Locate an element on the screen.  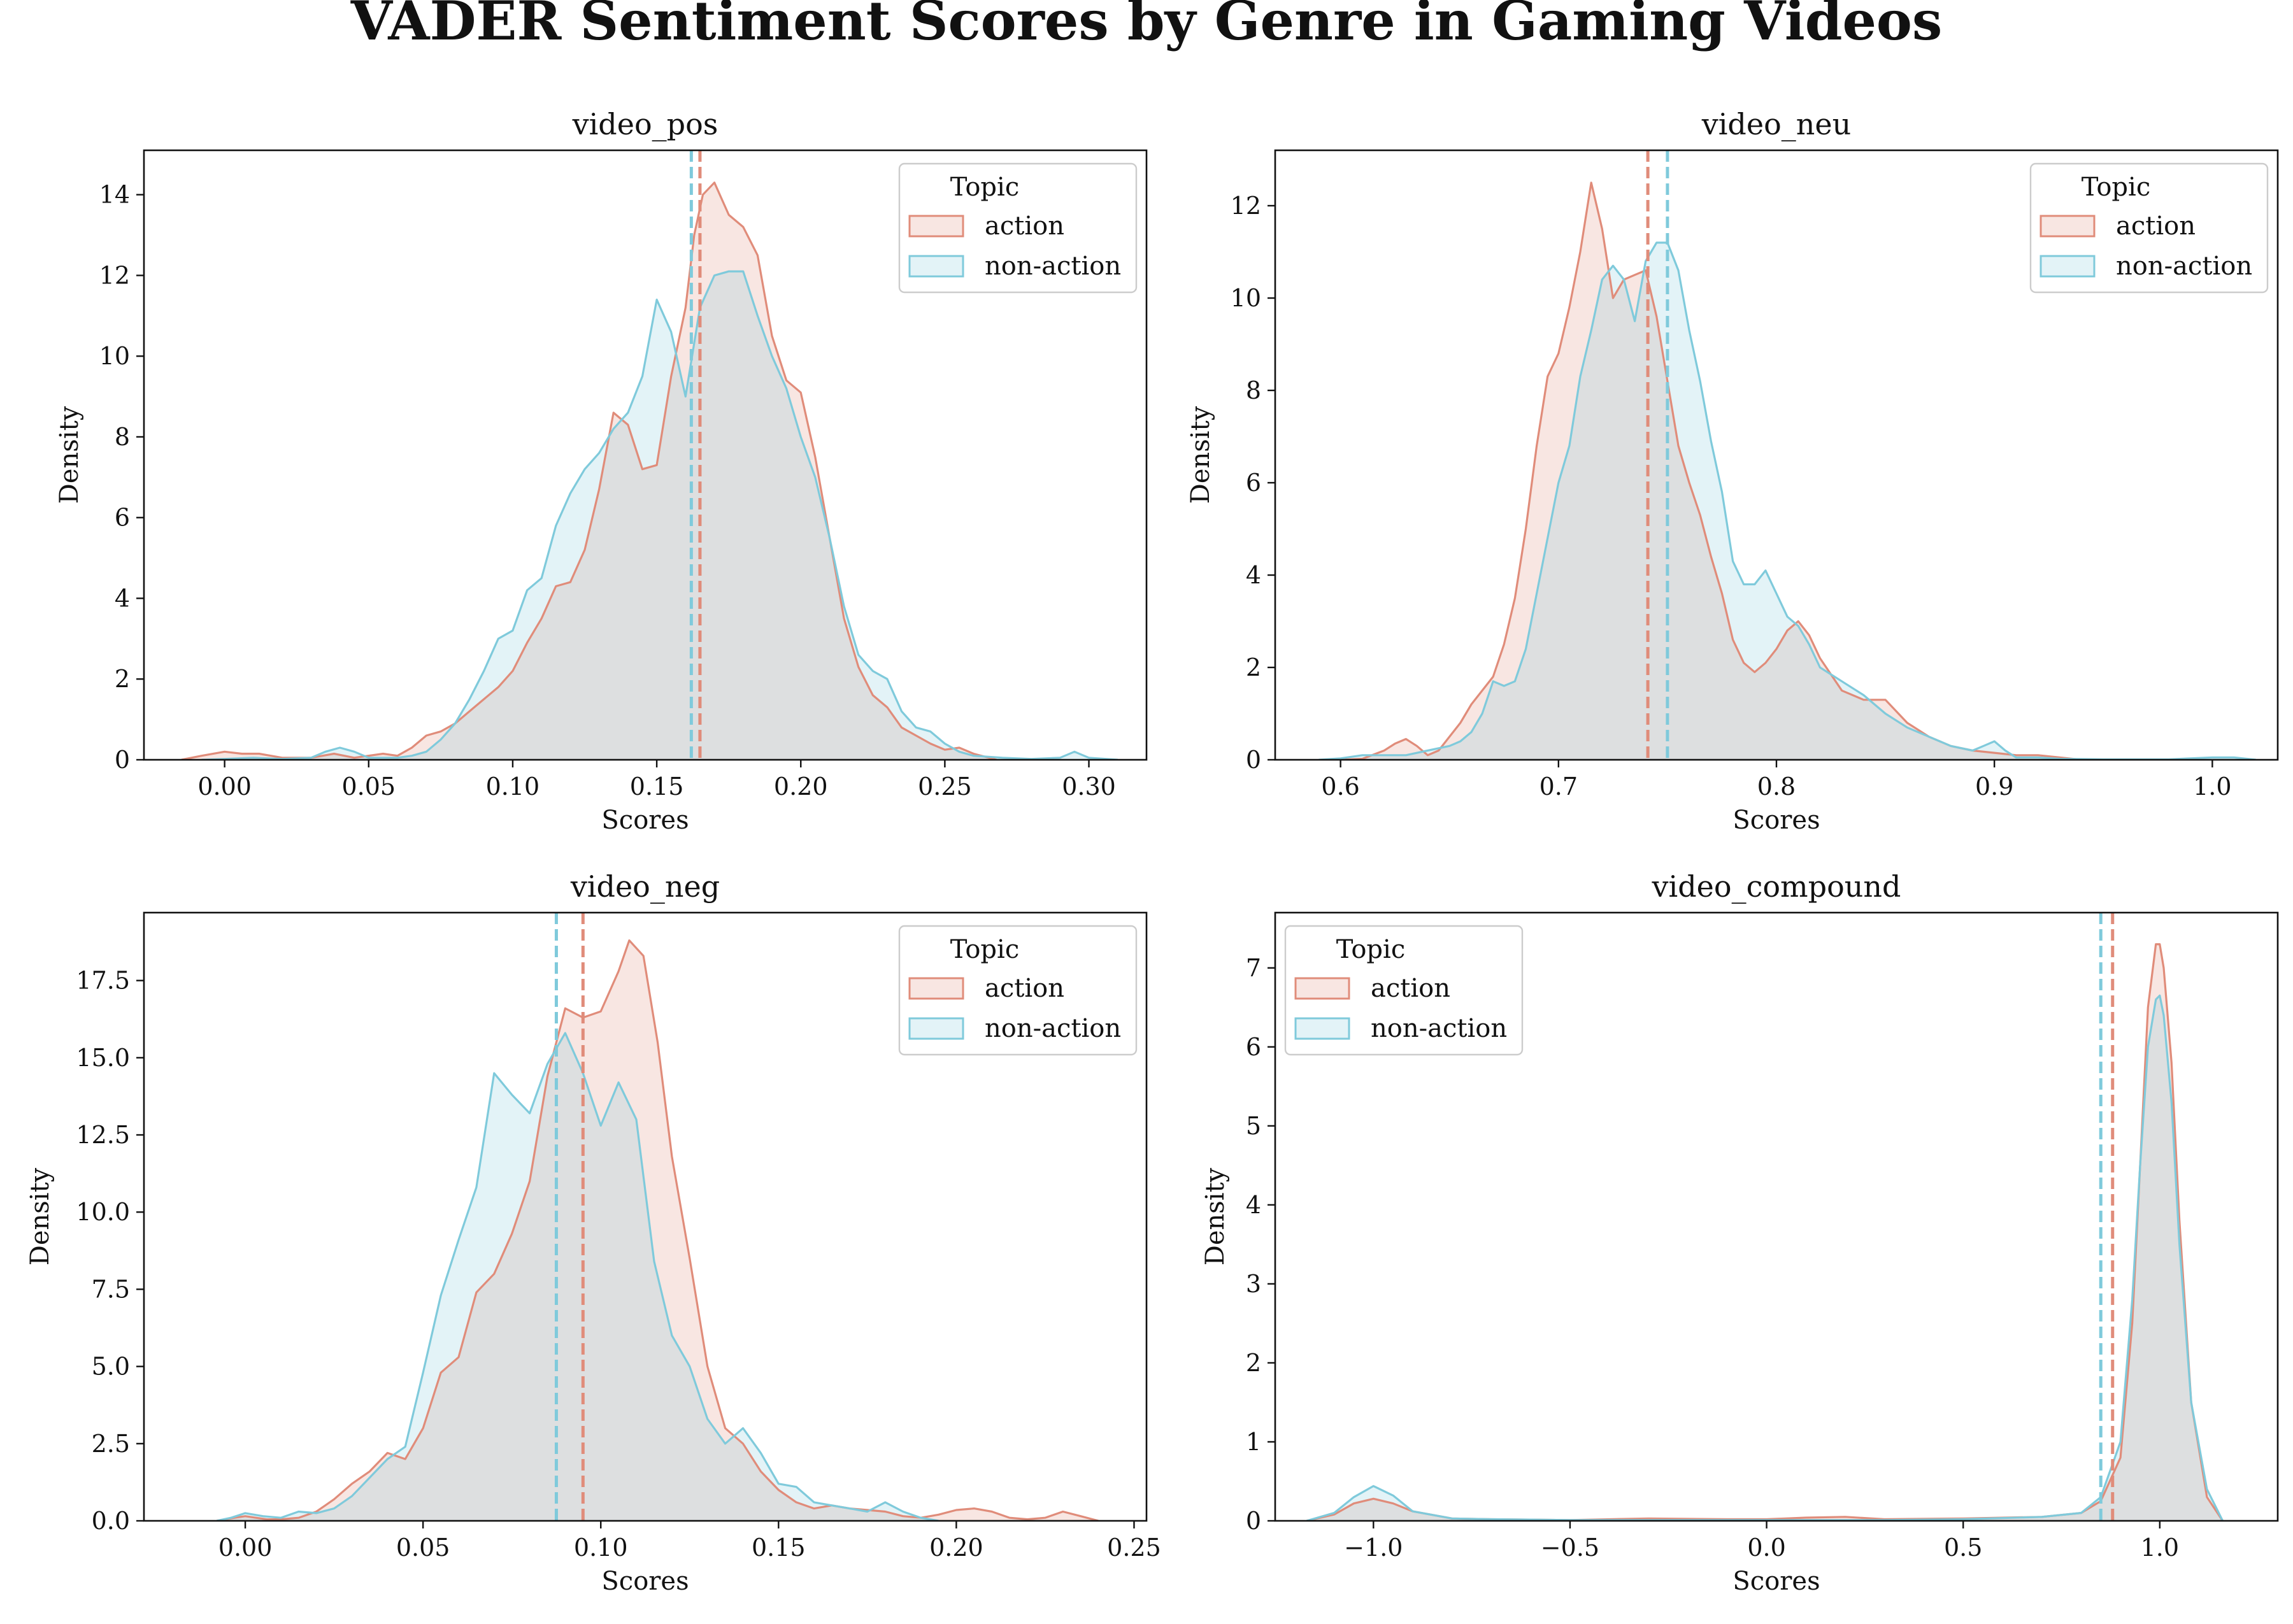
x-tick-label: 0.25 is located at coordinates (945, 787).